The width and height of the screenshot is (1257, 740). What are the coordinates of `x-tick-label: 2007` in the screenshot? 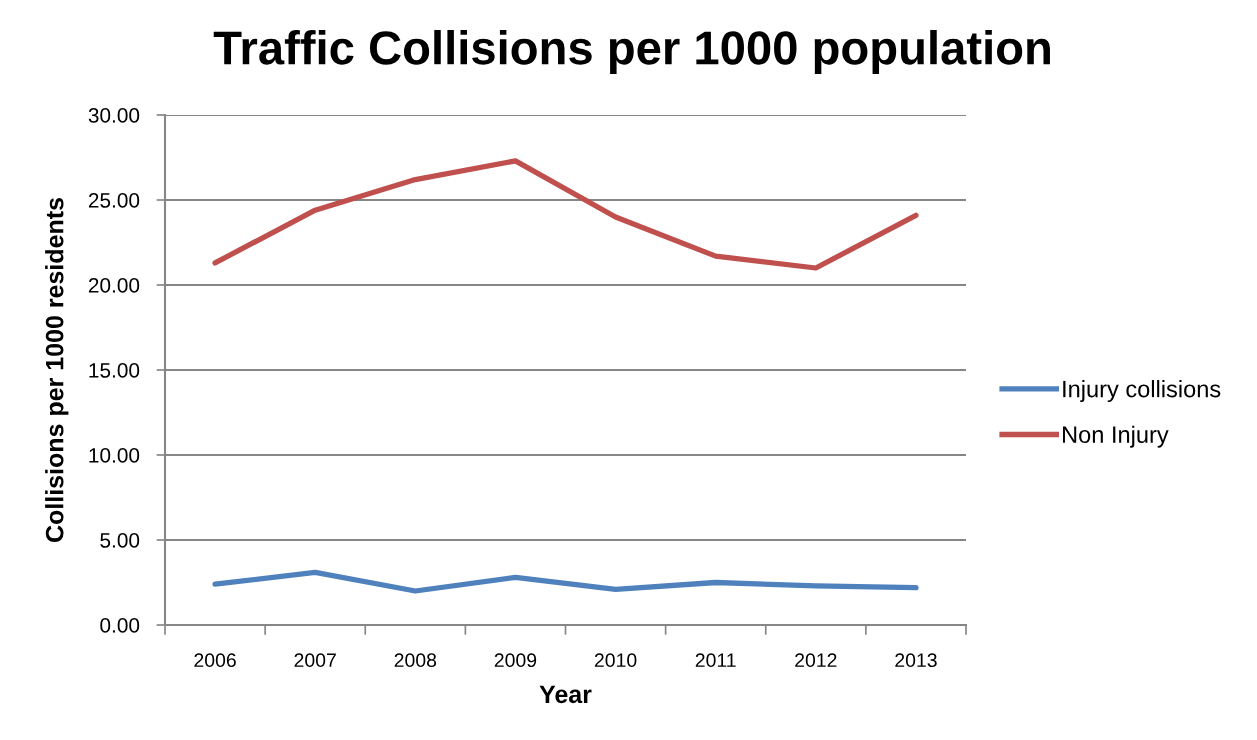 It's located at (315, 660).